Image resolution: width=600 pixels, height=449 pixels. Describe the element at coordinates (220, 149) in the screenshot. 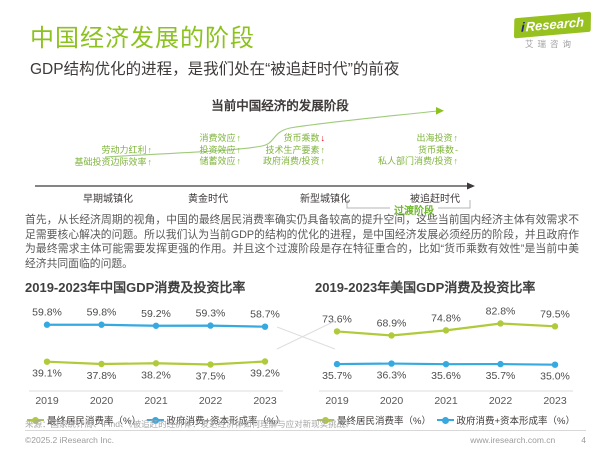

I see `diagram-label: 投资效应↑` at that location.